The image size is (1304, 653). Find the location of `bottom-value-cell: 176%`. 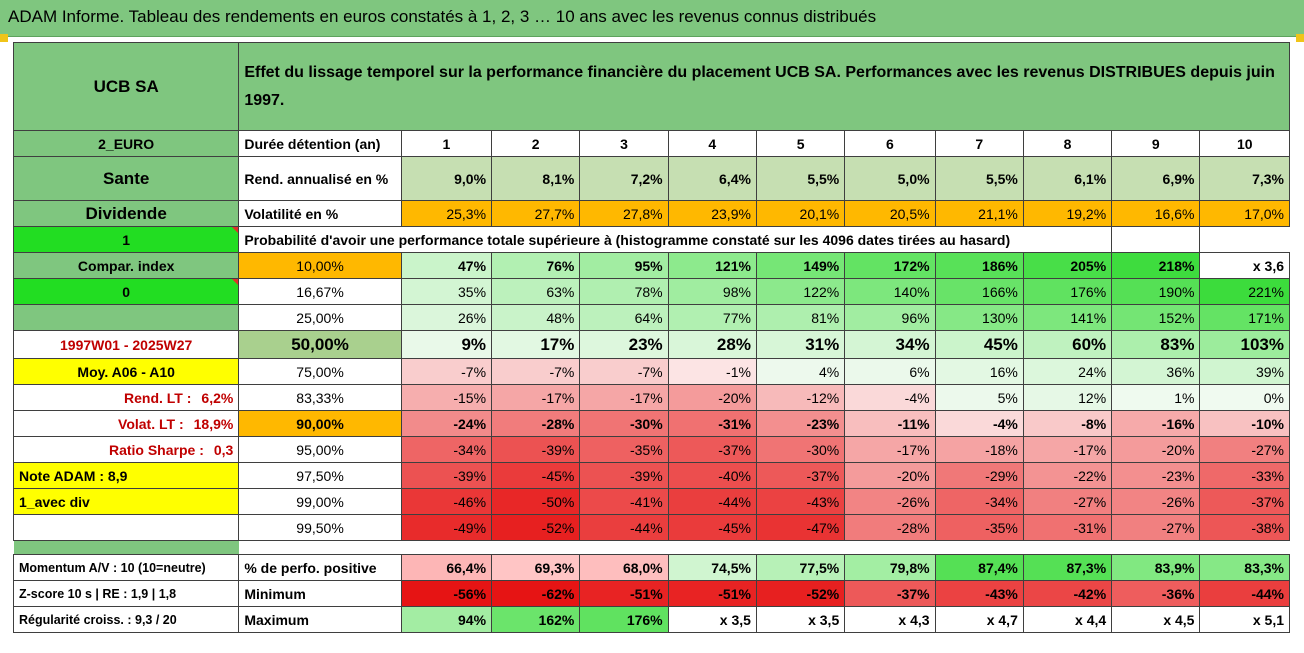

bottom-value-cell: 176% is located at coordinates (624, 619).